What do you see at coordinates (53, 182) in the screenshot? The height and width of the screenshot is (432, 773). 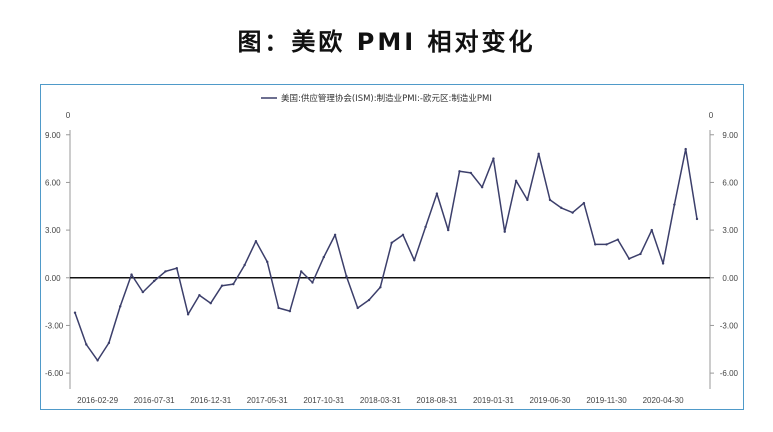 I see `y-tick-label-left: 6.00` at bounding box center [53, 182].